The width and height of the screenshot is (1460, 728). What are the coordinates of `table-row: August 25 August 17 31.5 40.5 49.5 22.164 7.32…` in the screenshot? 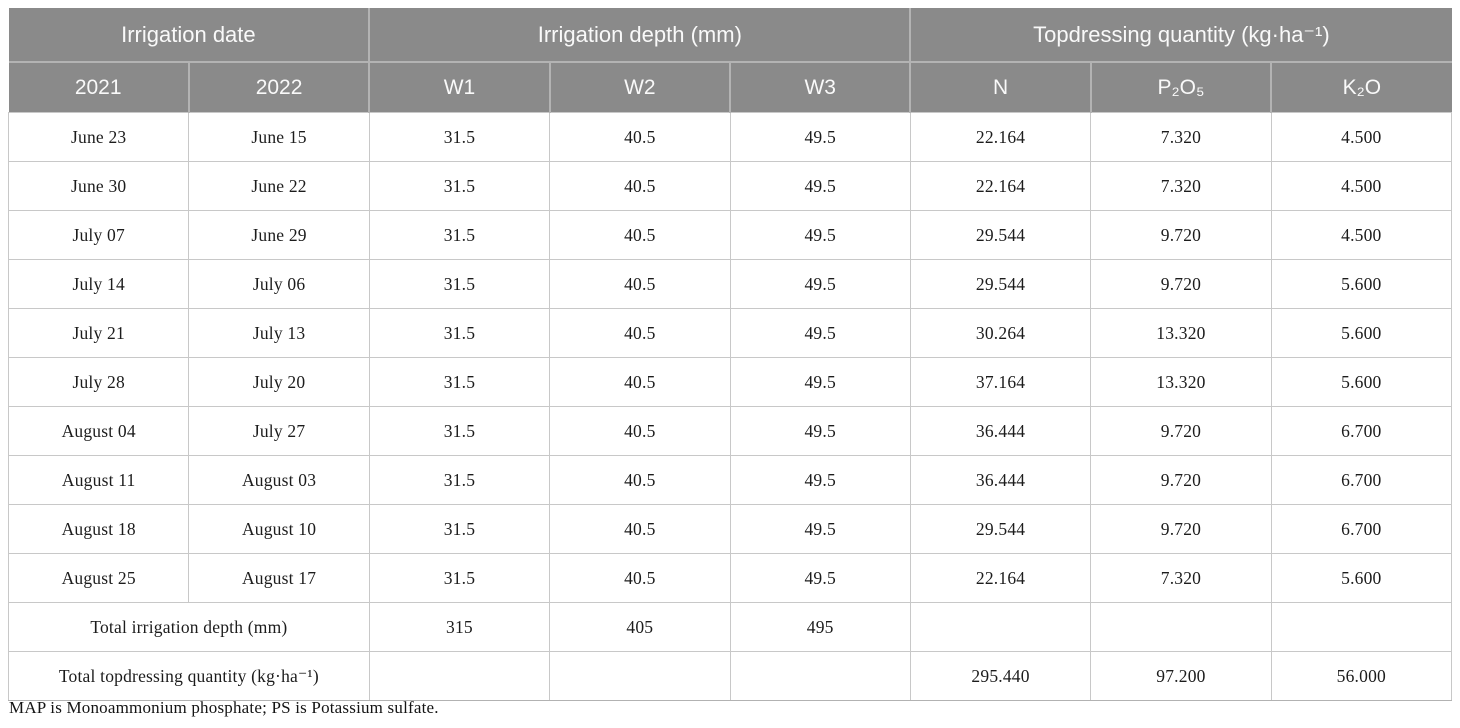 It's located at (730, 578).